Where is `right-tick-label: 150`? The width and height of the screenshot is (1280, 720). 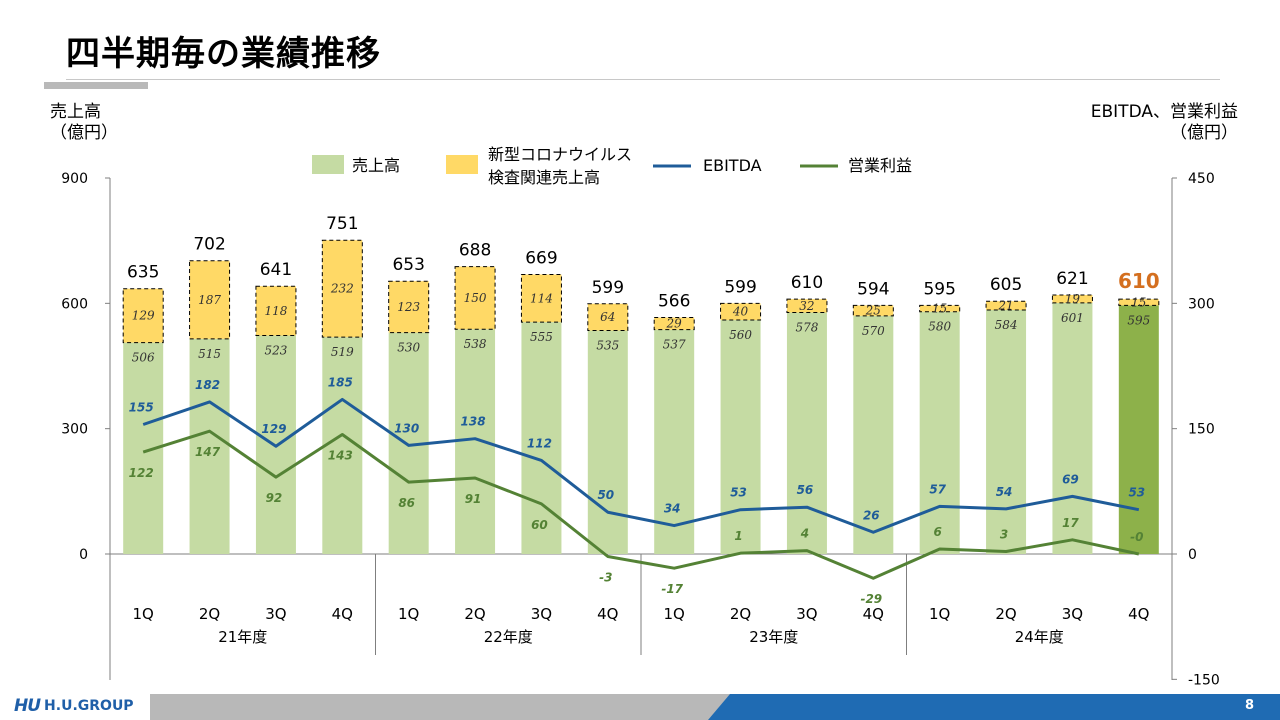 right-tick-label: 150 is located at coordinates (1201, 430).